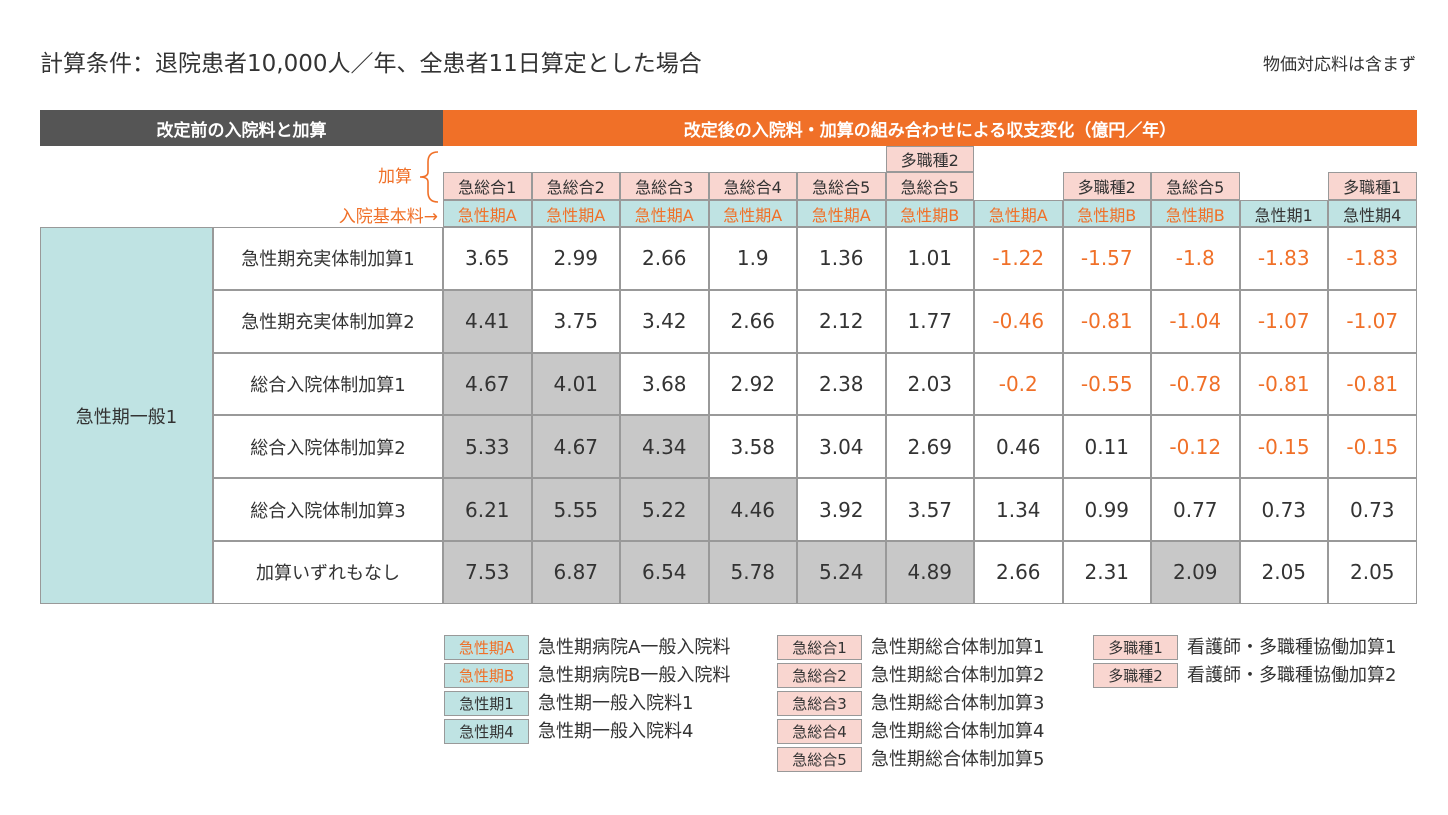 The image size is (1448, 815). I want to click on legend-description: 急性期一般入院料4, so click(616, 731).